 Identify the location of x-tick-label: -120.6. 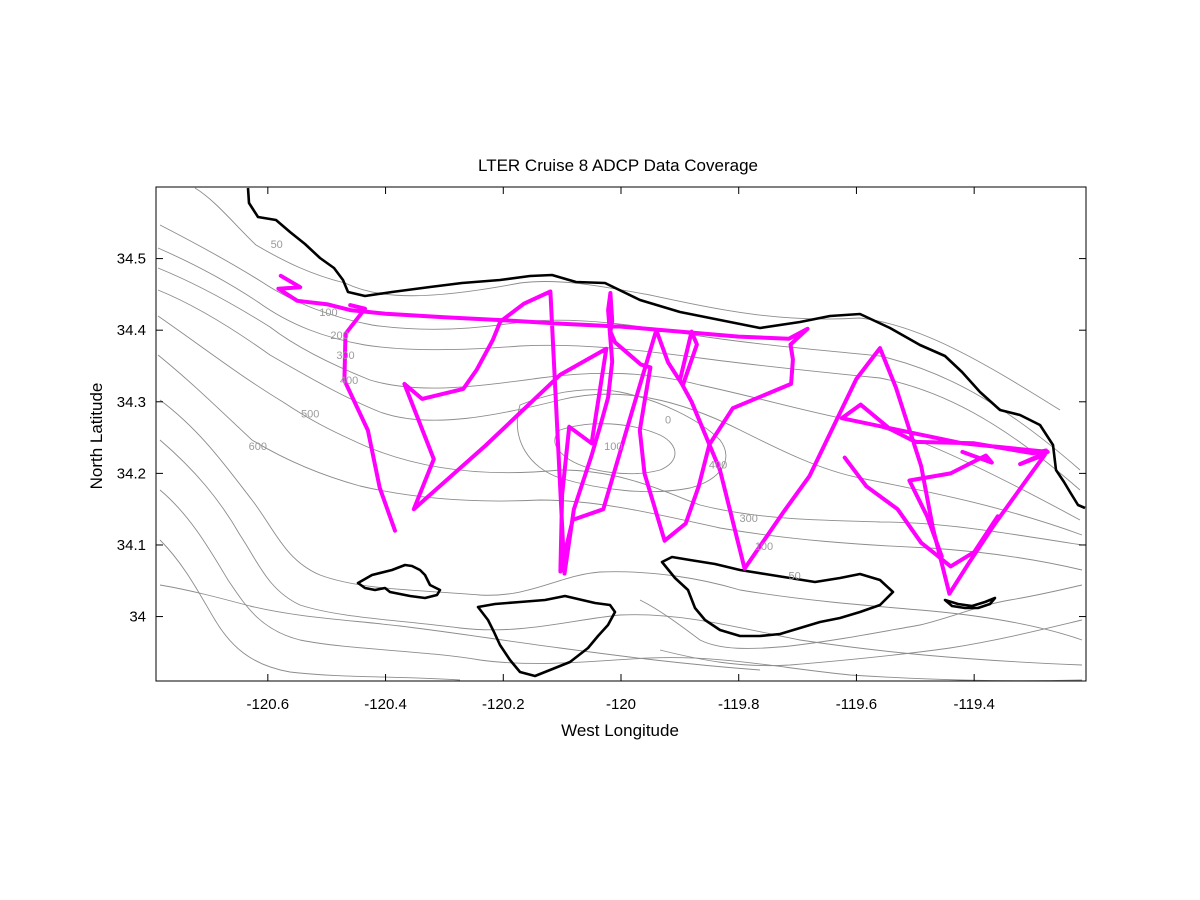
(268, 704).